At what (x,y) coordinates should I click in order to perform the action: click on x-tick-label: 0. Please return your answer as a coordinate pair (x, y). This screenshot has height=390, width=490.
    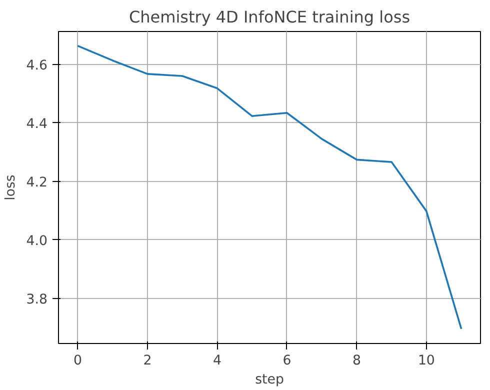
    Looking at the image, I should click on (77, 361).